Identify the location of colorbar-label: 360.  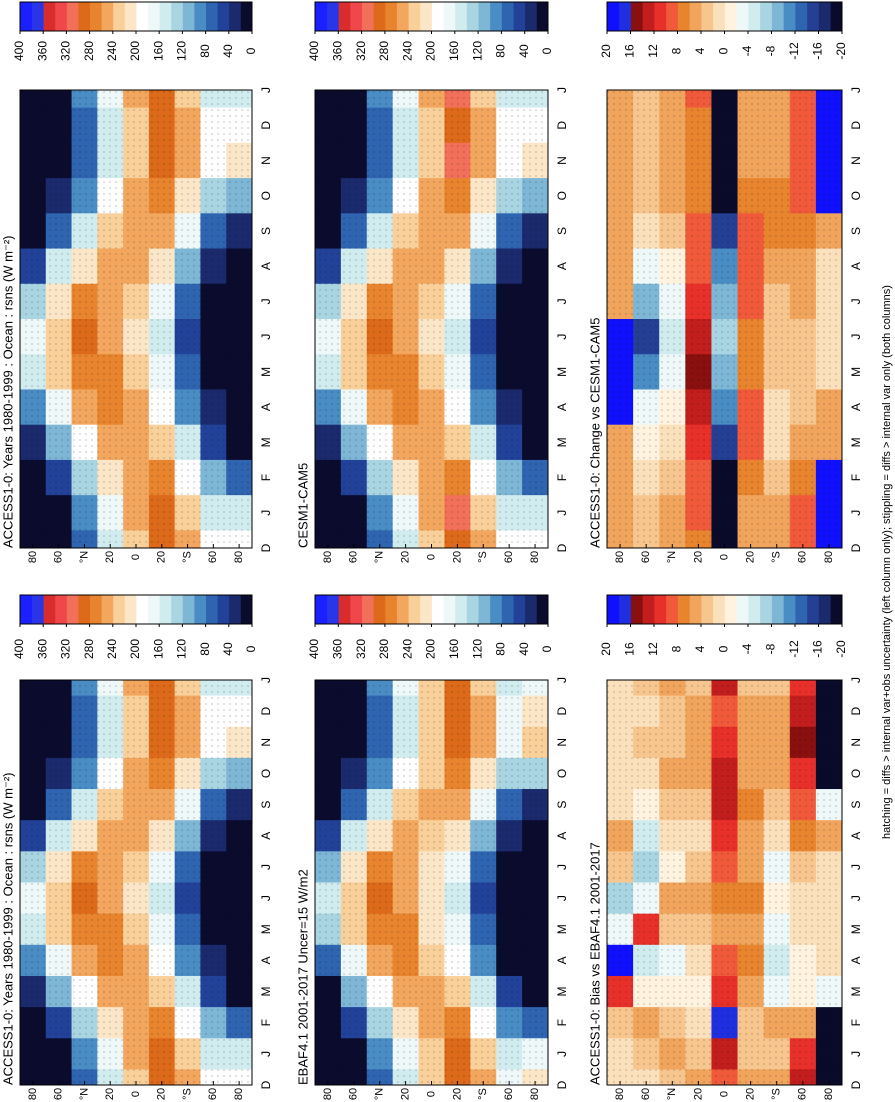
(42, 51).